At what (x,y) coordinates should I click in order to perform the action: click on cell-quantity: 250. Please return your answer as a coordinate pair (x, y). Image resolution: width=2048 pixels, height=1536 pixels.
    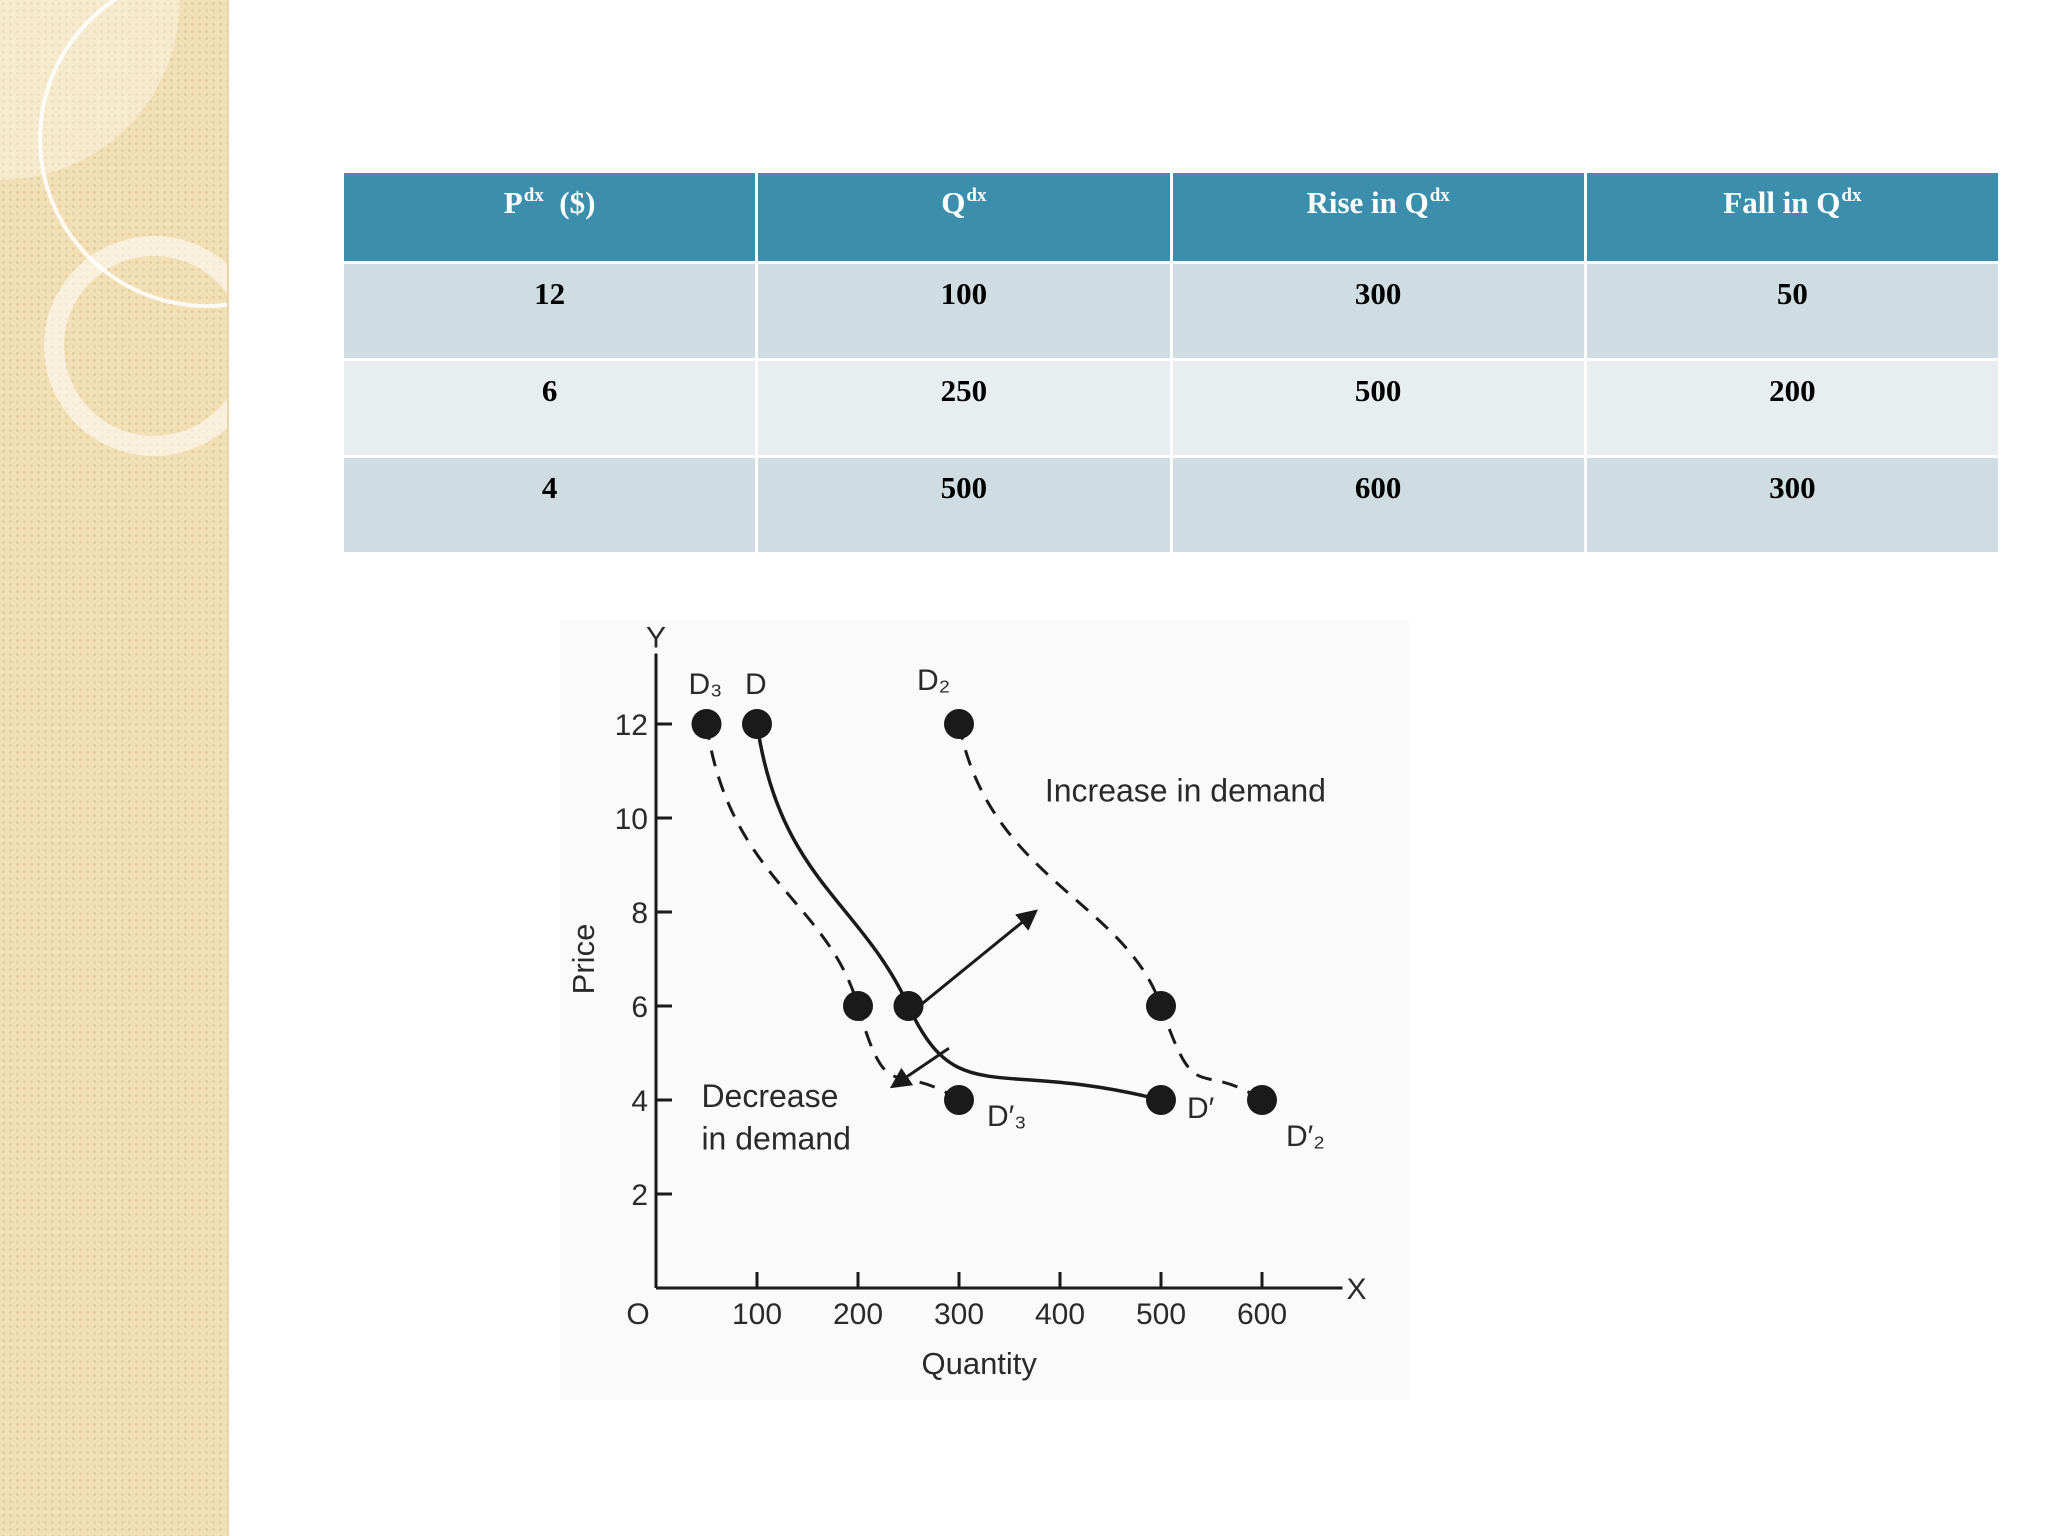
    Looking at the image, I should click on (964, 408).